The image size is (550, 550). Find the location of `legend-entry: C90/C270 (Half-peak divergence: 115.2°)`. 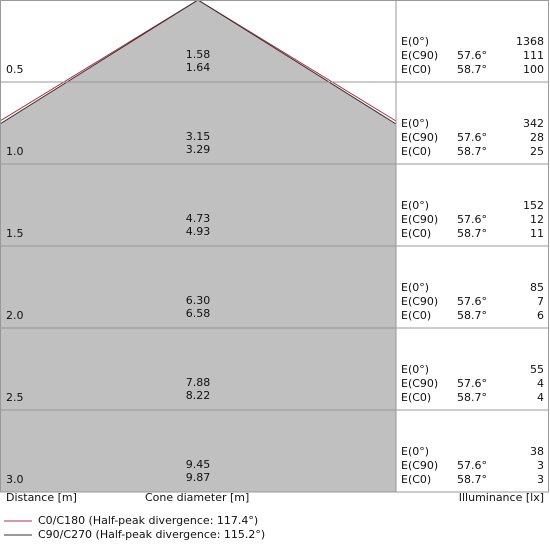

legend-entry: C90/C270 (Half-peak divergence: 115.2°) is located at coordinates (151, 534).